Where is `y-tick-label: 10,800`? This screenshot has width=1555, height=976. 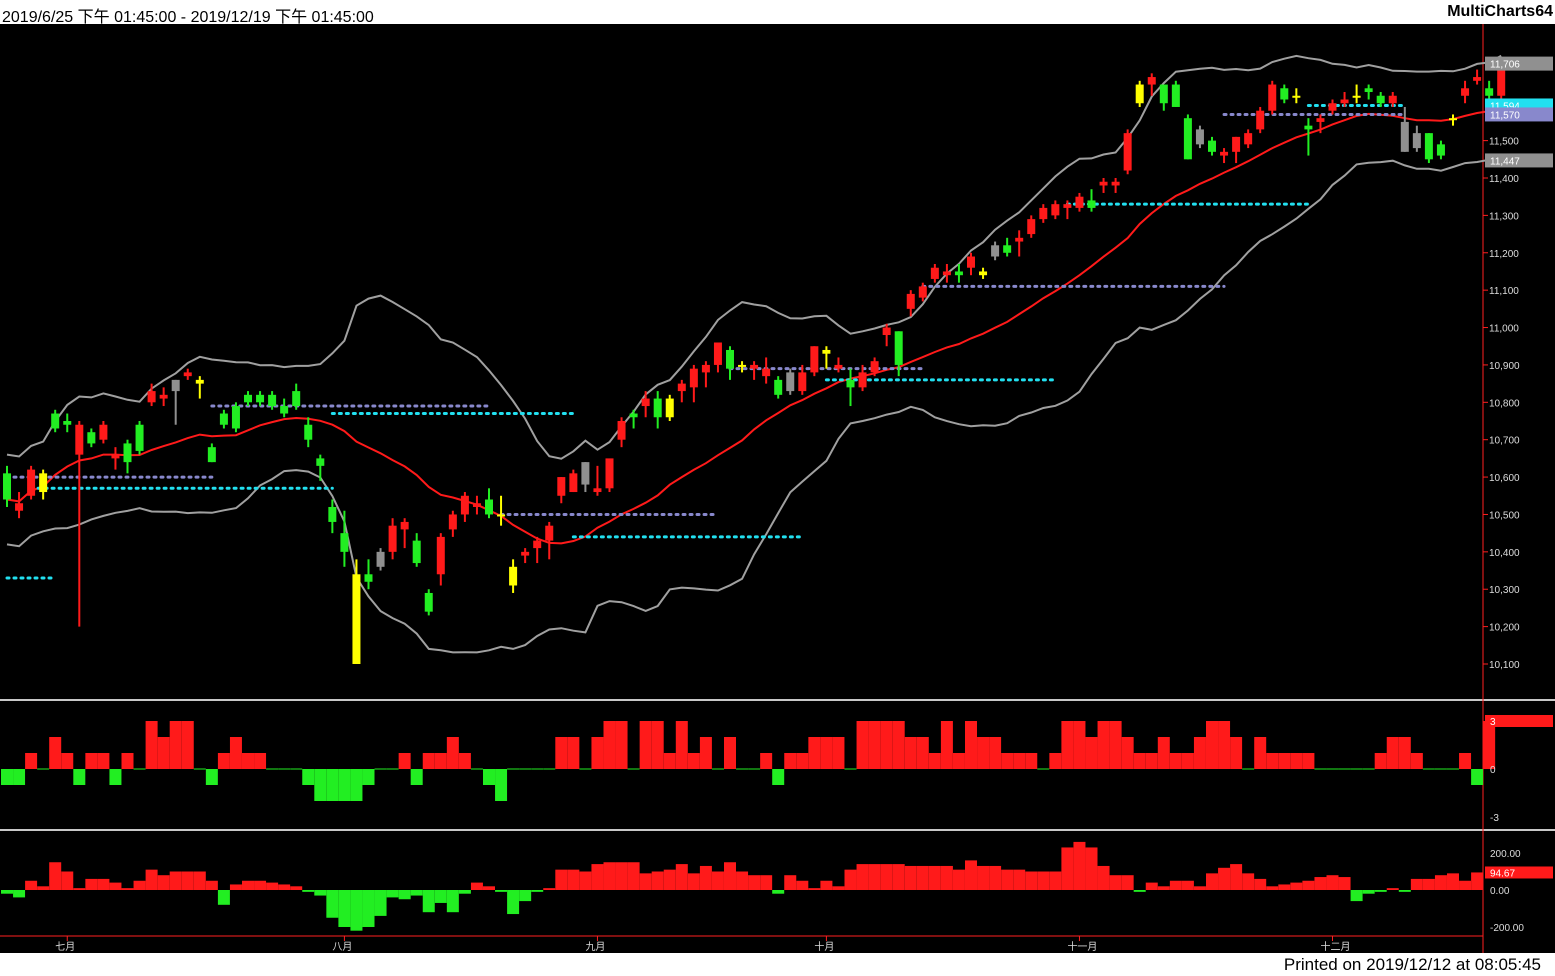
y-tick-label: 10,800 is located at coordinates (1504, 403).